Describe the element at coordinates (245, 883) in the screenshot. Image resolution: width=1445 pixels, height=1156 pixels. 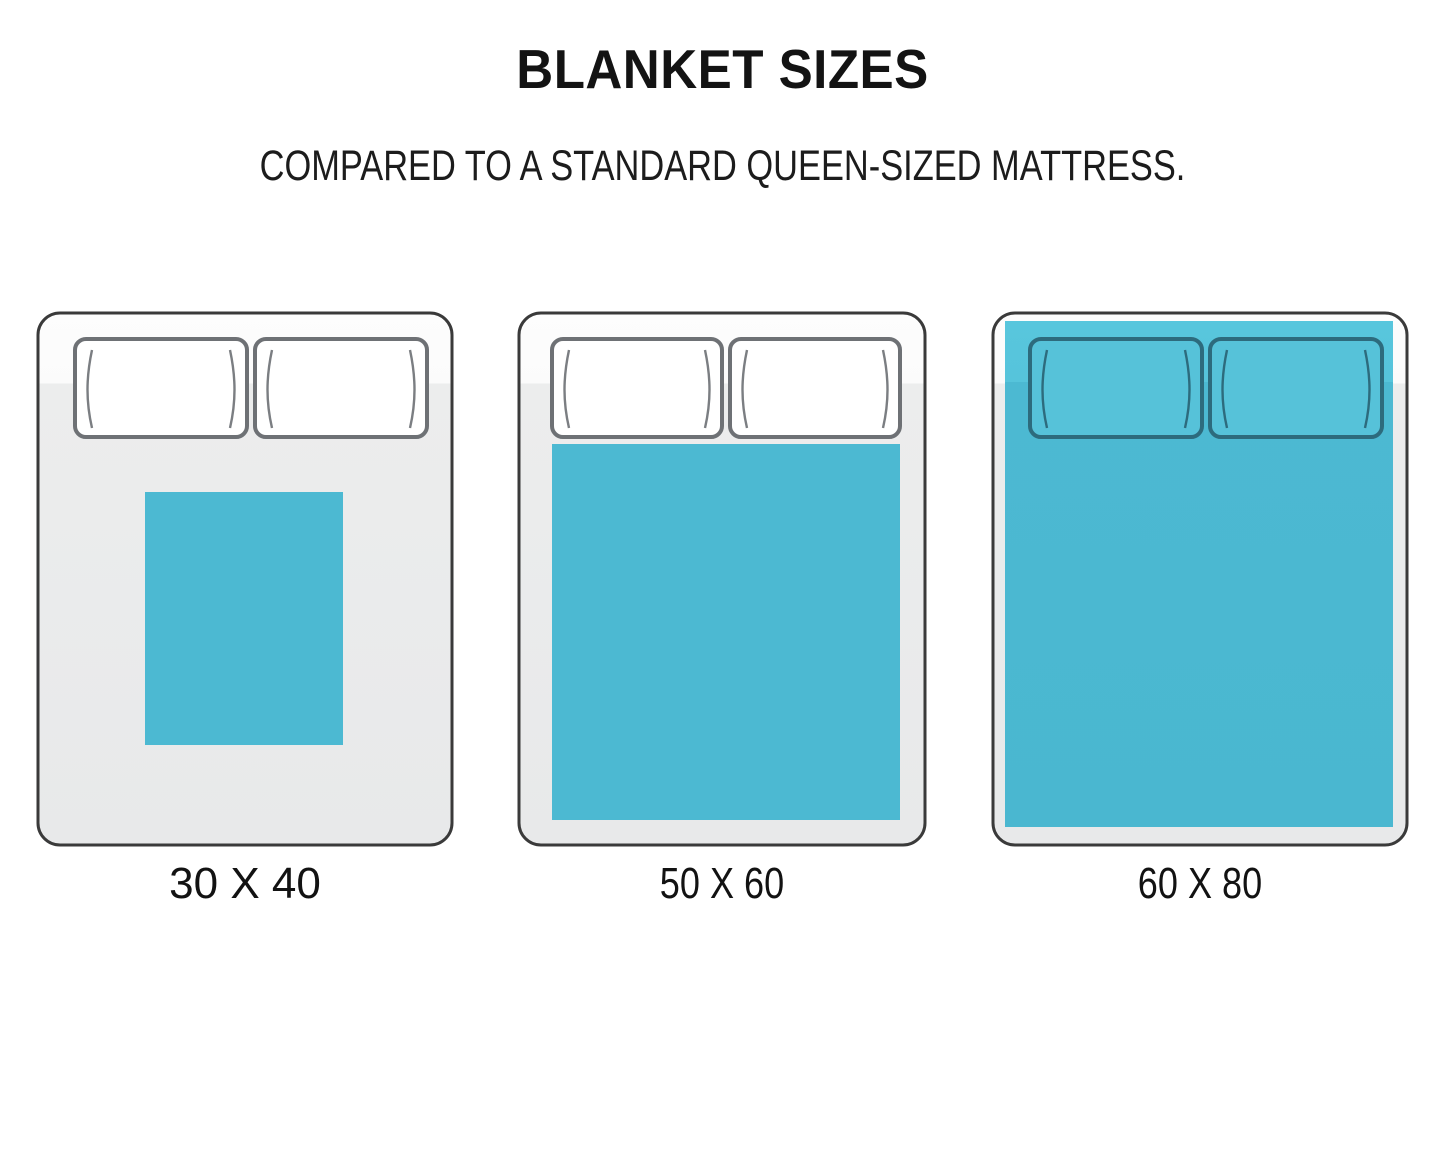
I see `bed-caption-30x40: 30 X 40` at that location.